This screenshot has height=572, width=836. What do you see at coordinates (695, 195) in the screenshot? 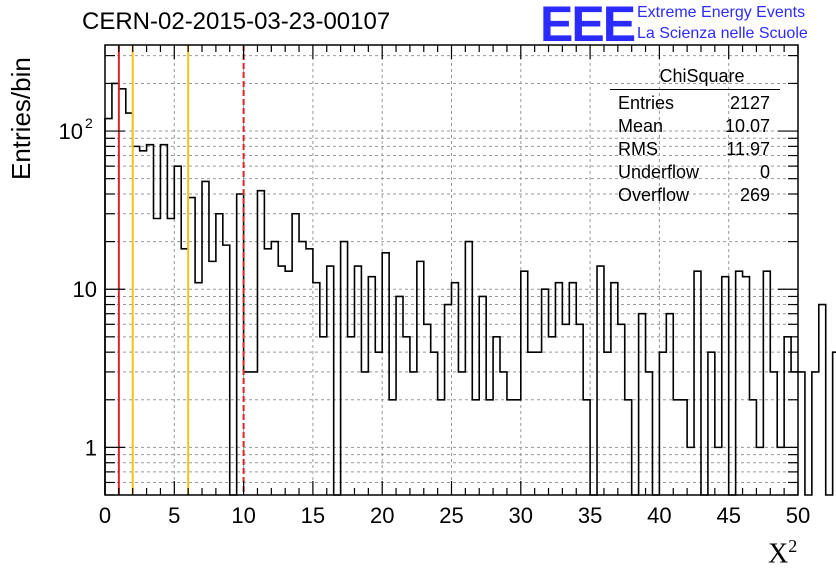
I see `stats-row: Overflow 269` at bounding box center [695, 195].